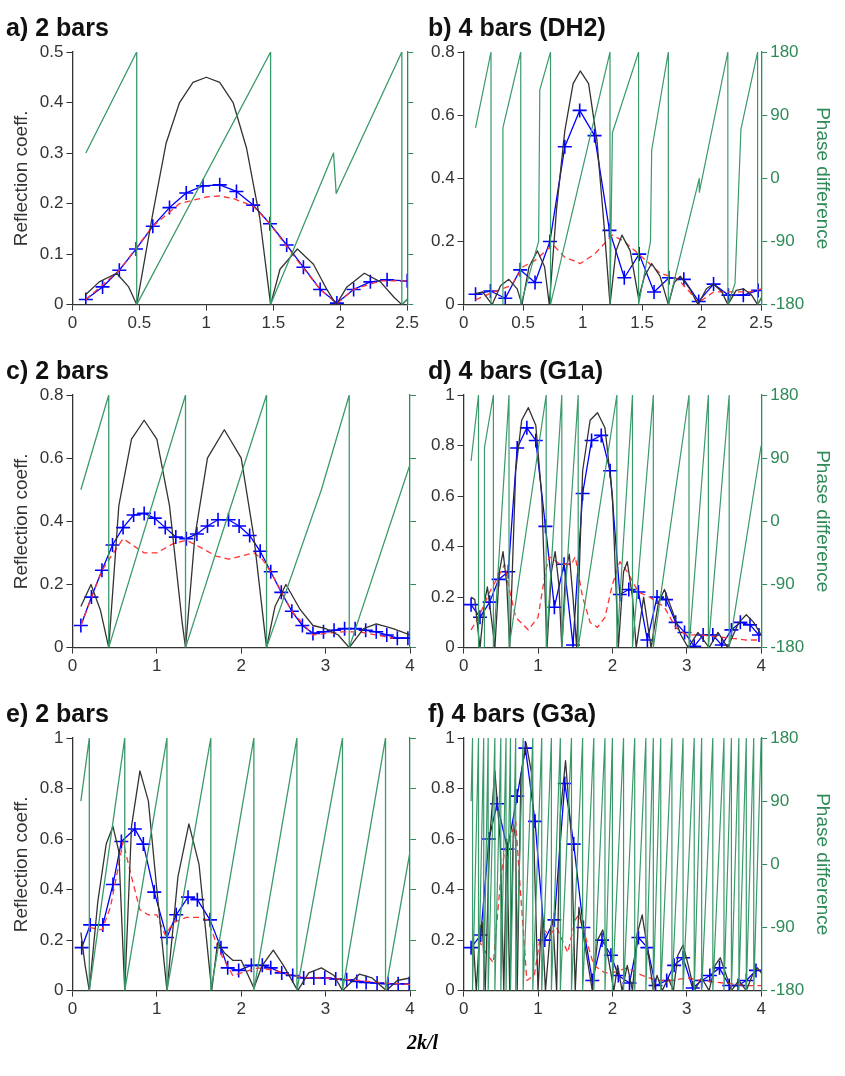  I want to click on chart-title: d) 4 bars (G1a), so click(516, 369).